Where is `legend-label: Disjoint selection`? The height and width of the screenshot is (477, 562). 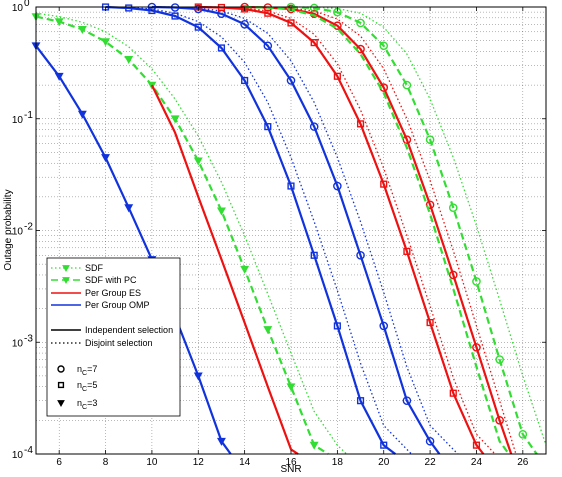
legend-label: Disjoint selection is located at coordinates (119, 343).